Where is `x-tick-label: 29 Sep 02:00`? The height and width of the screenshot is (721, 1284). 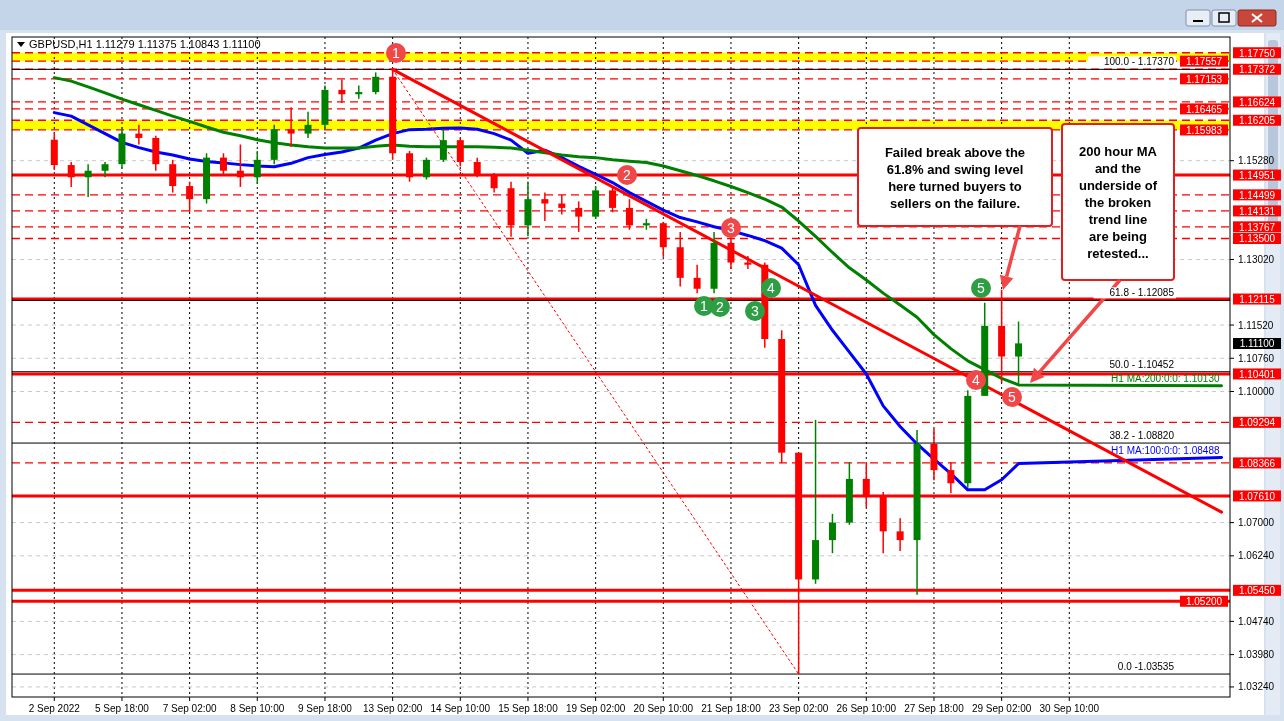
x-tick-label: 29 Sep 02:00 is located at coordinates (1001, 708).